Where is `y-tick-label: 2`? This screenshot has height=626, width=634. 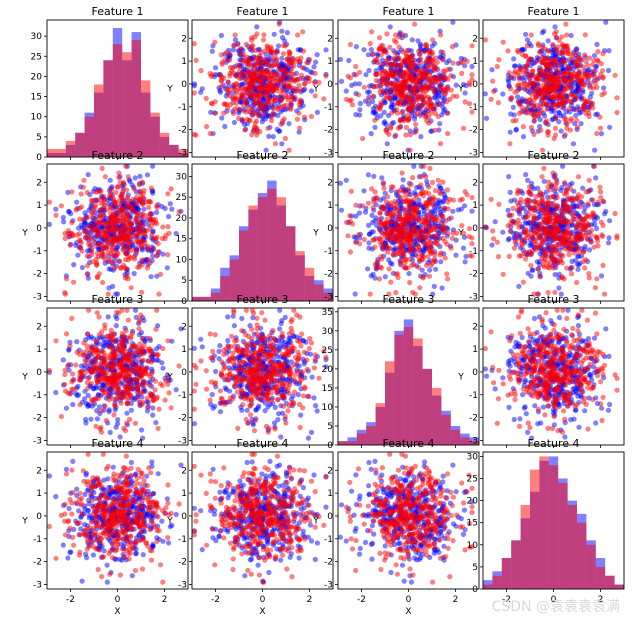 y-tick-label: 2 is located at coordinates (184, 39).